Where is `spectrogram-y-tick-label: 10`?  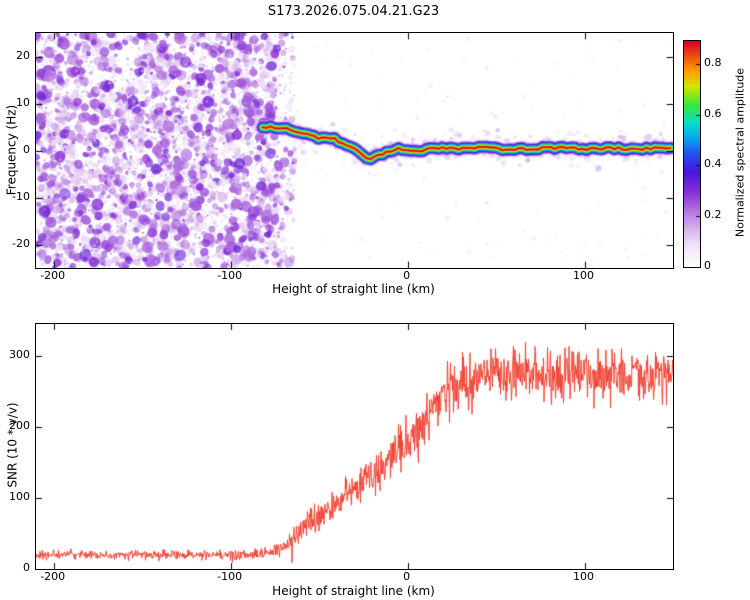
spectrogram-y-tick-label: 10 is located at coordinates (23, 102).